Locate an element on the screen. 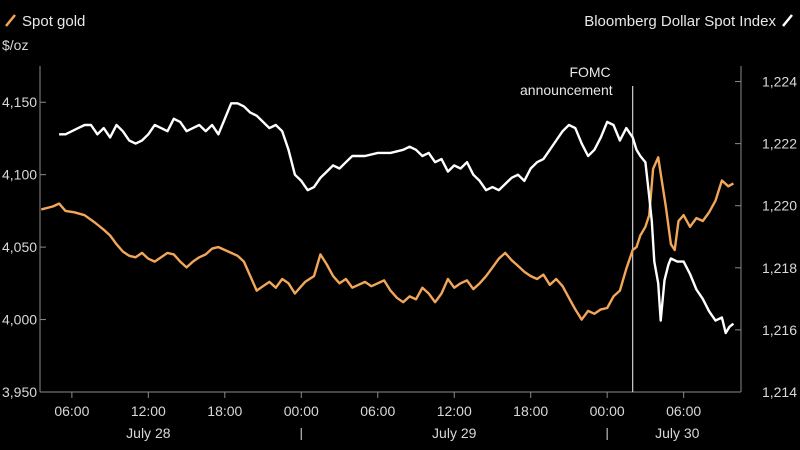  right-tick-label: 1,218 is located at coordinates (779, 268).